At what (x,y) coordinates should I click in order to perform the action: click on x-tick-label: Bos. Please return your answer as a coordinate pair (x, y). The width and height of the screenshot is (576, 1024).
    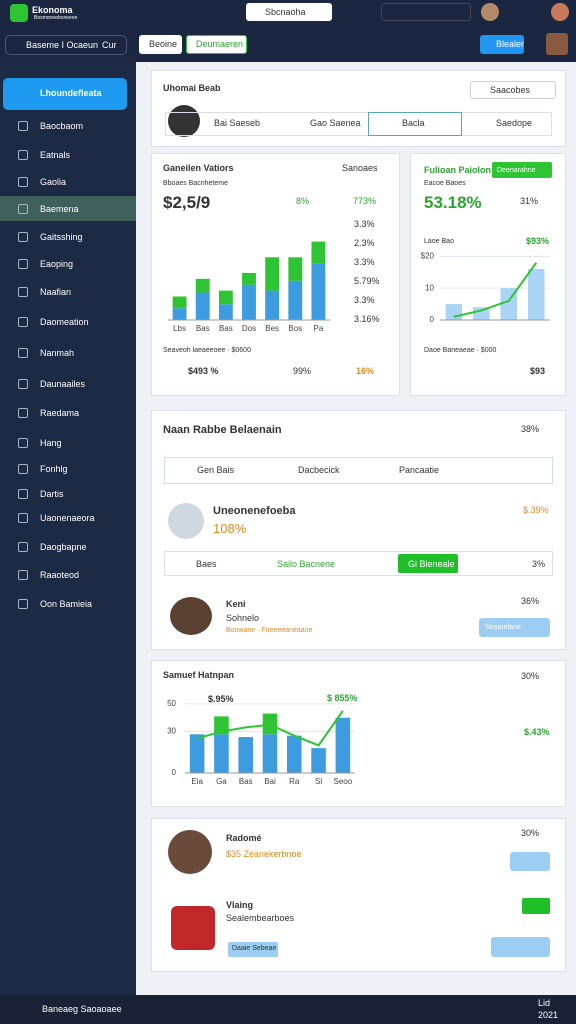
    Looking at the image, I should click on (295, 328).